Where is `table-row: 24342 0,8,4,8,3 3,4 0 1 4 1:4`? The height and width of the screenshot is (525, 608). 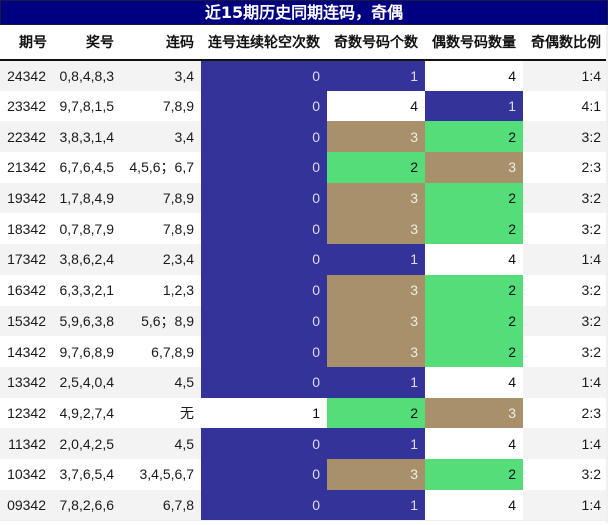
table-row: 24342 0,8,4,8,3 3,4 0 1 4 1:4 is located at coordinates (304, 75).